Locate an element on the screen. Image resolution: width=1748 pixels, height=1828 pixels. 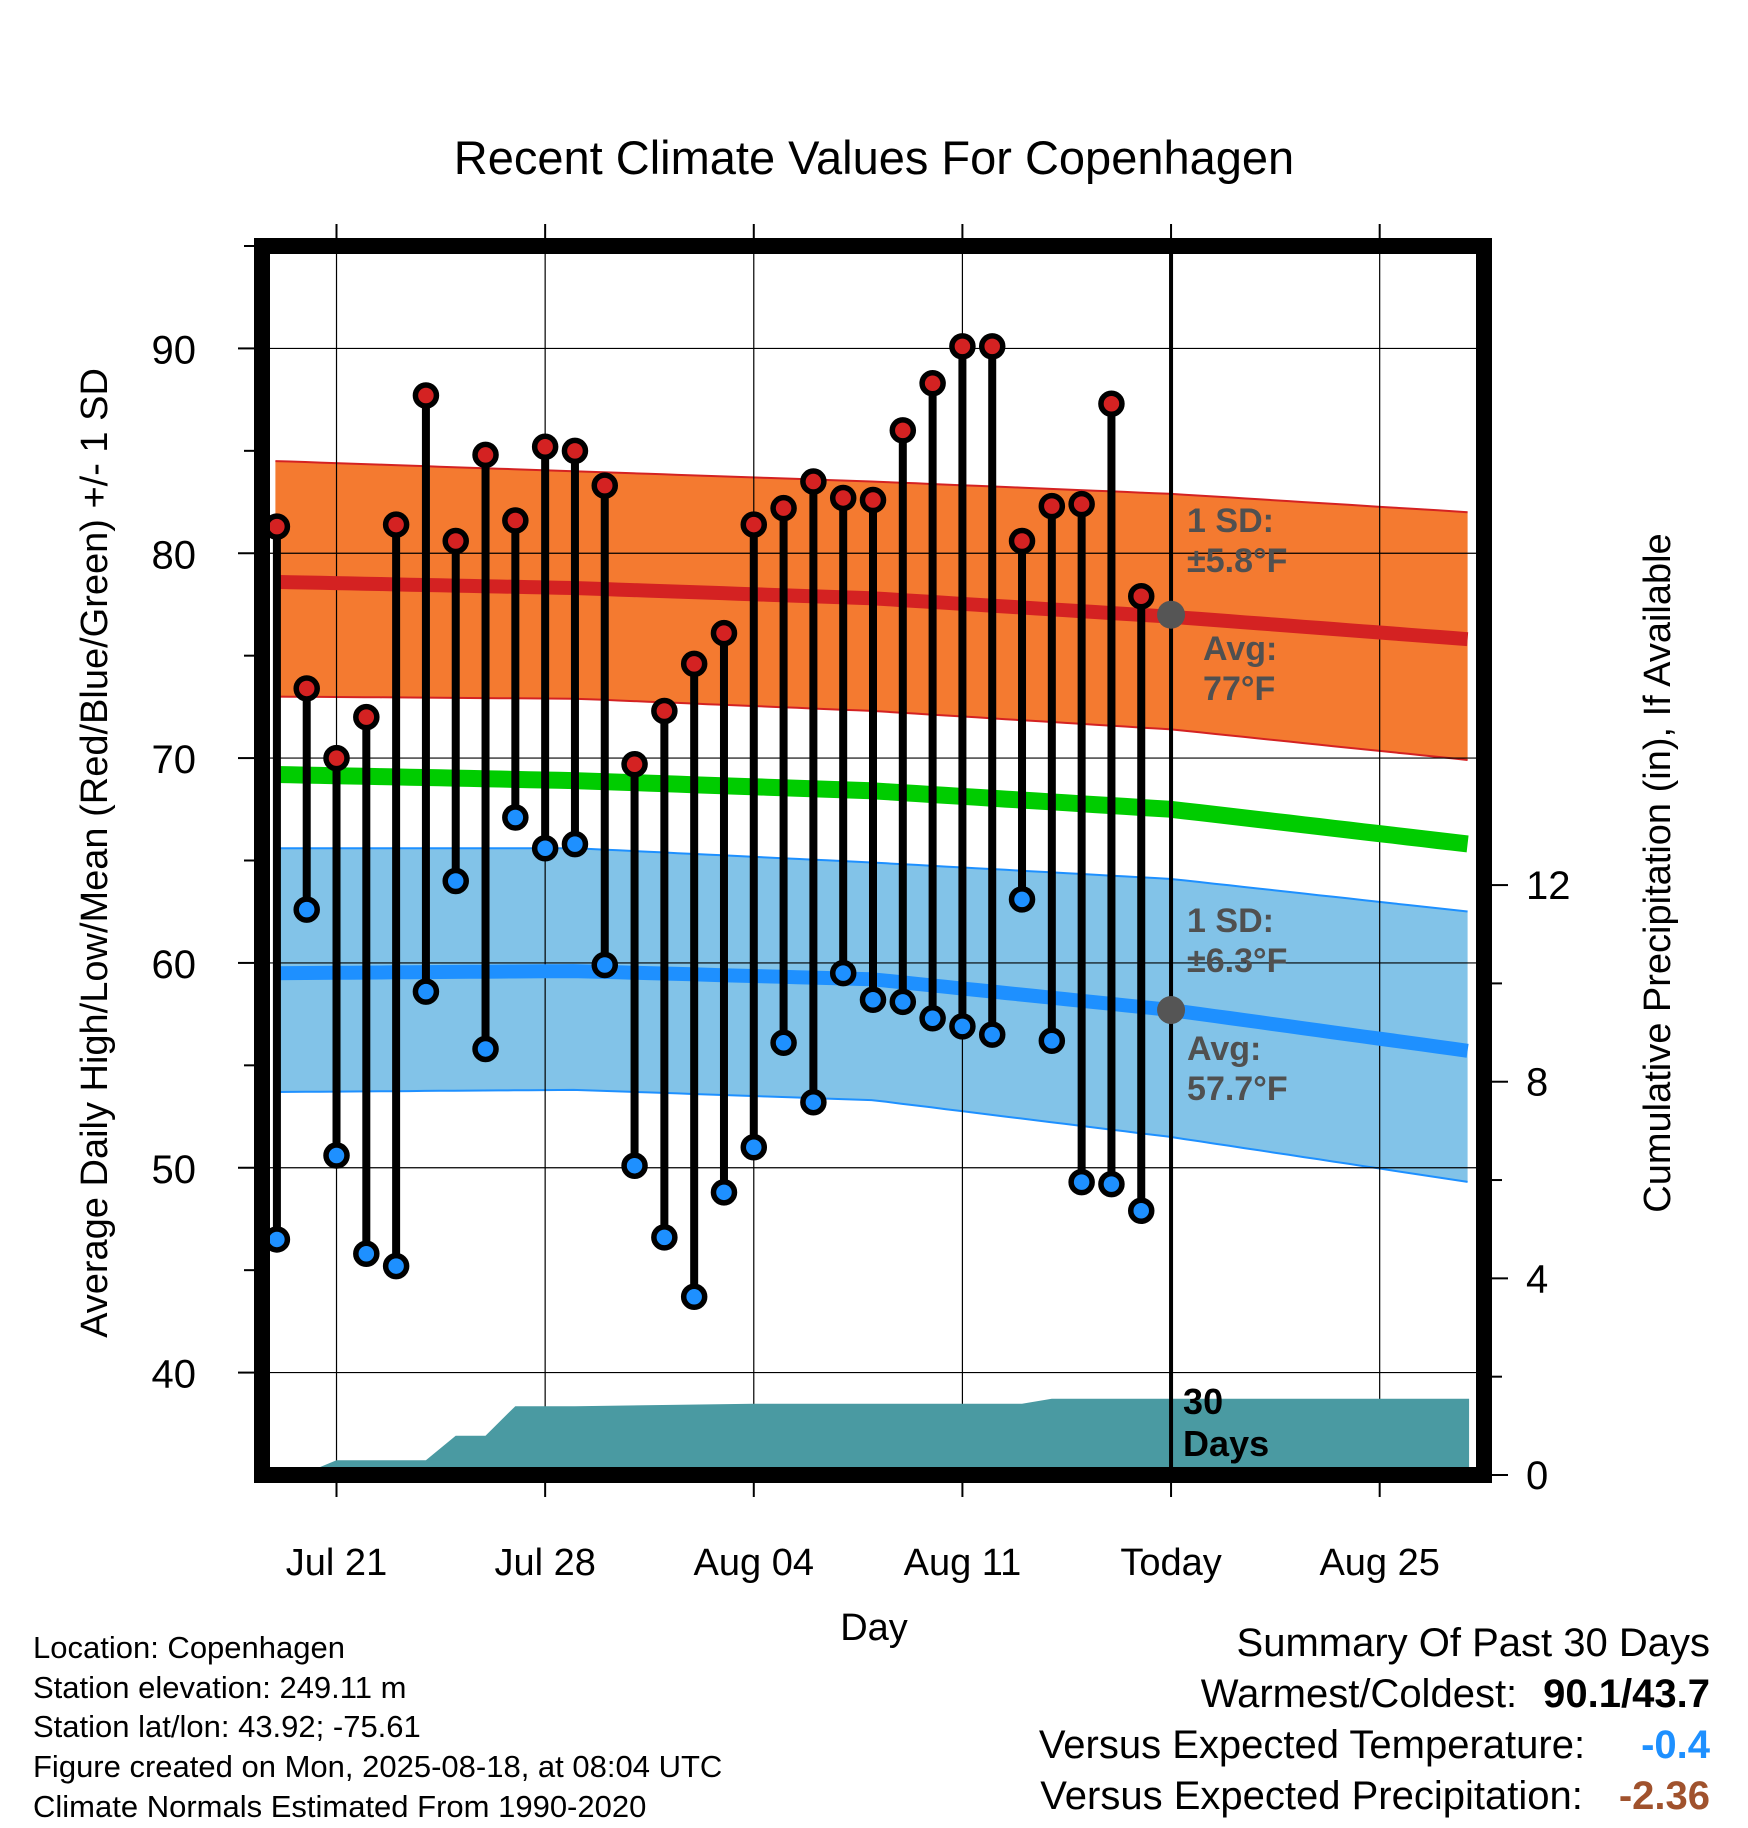
y-tick-label-left: 70 is located at coordinates (174, 760).